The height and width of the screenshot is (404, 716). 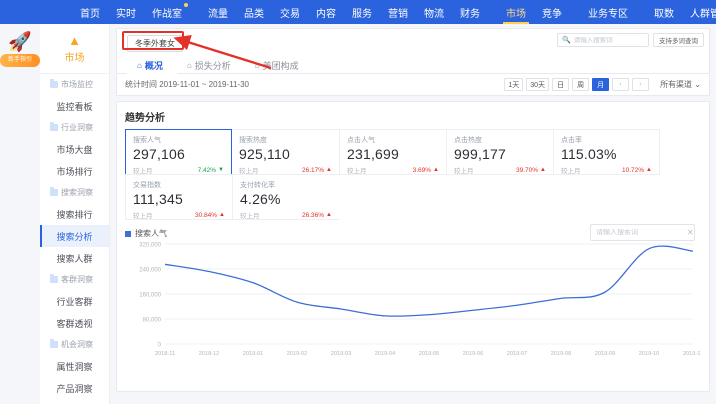 I want to click on chart-legend: 搜索人气, so click(x=413, y=233).